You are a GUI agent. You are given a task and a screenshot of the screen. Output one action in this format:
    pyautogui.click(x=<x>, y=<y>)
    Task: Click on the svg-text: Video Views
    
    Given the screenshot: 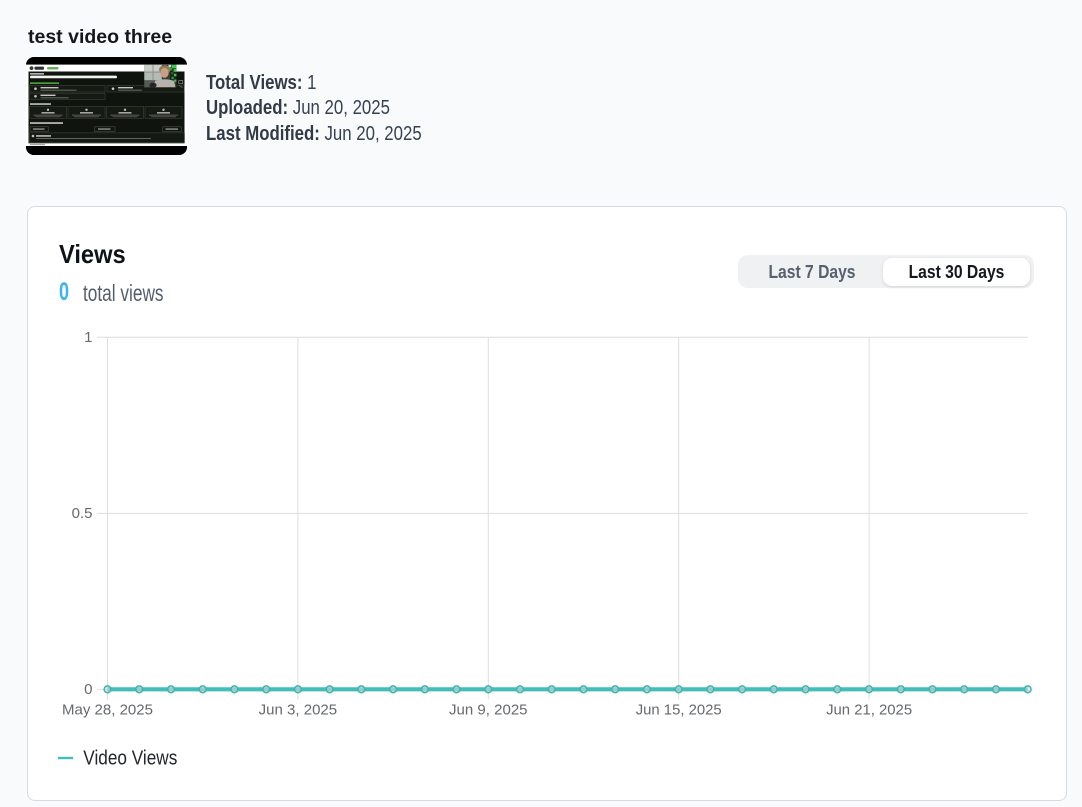 What is the action you would take?
    pyautogui.click(x=130, y=758)
    